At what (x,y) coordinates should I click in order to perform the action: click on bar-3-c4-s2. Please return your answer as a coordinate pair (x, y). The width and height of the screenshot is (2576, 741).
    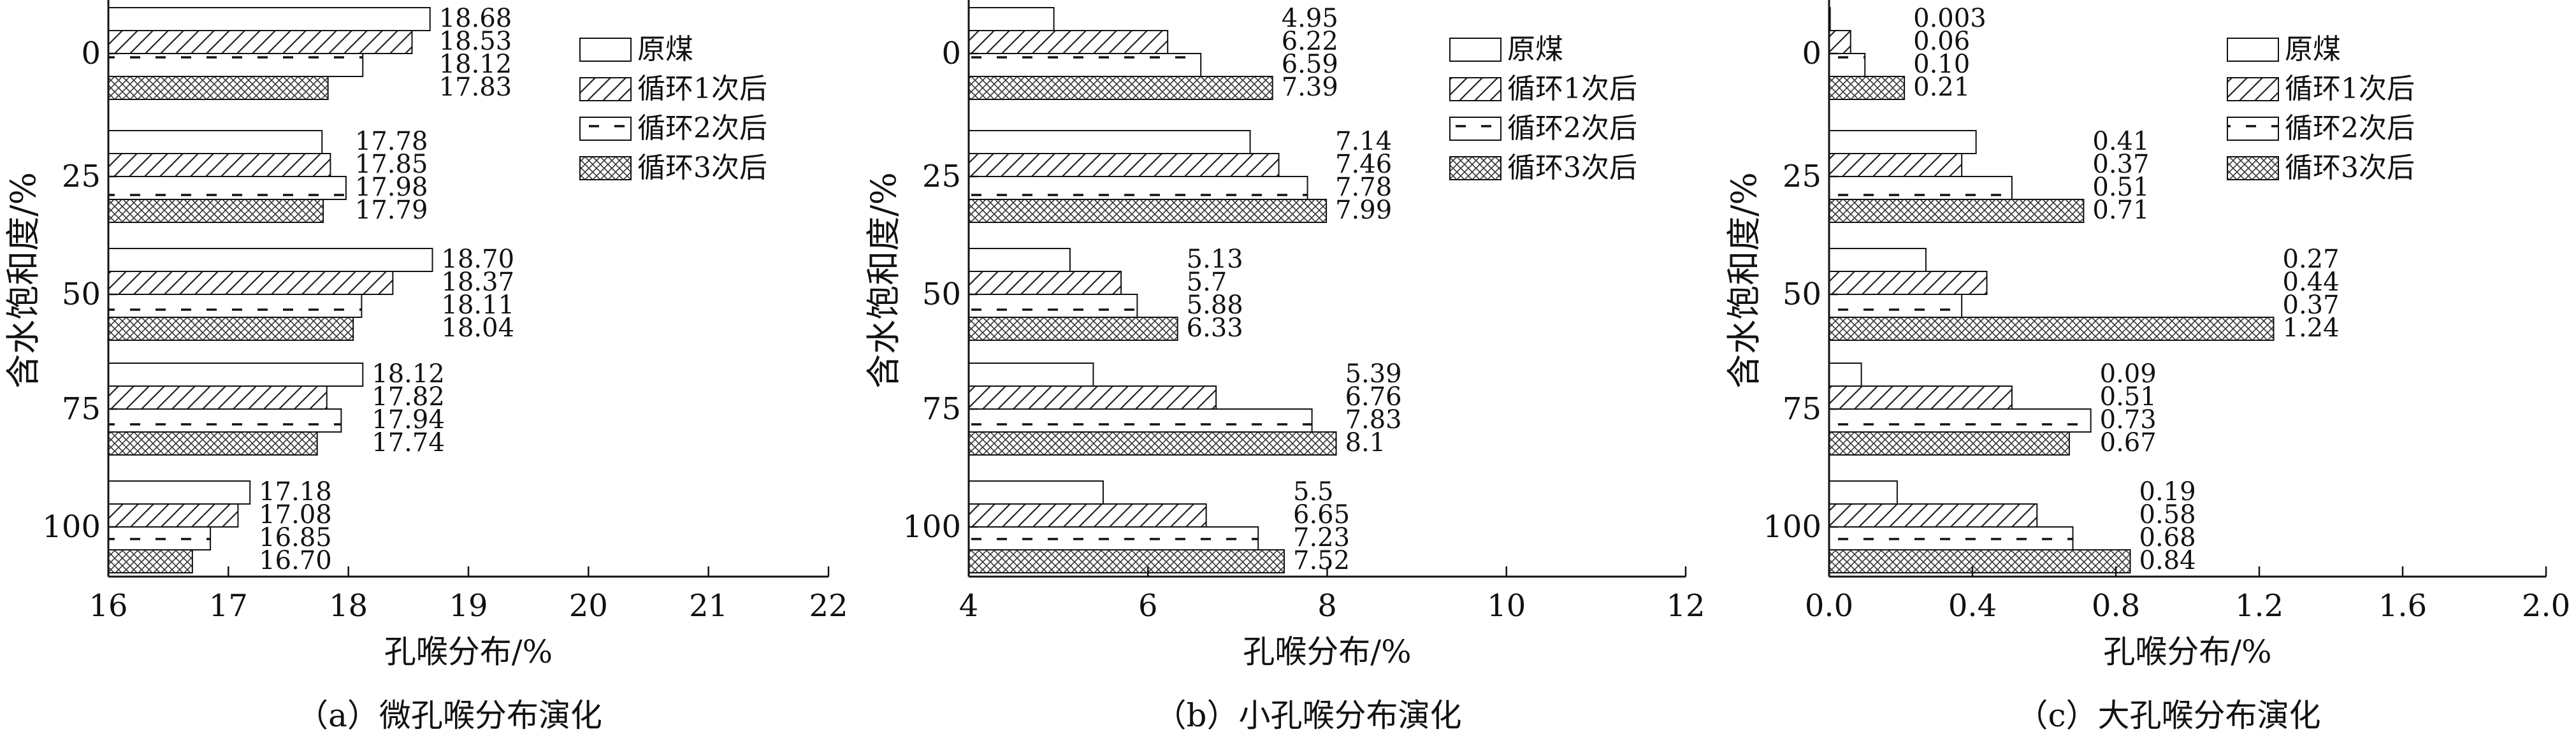
    Looking at the image, I should click on (1951, 538).